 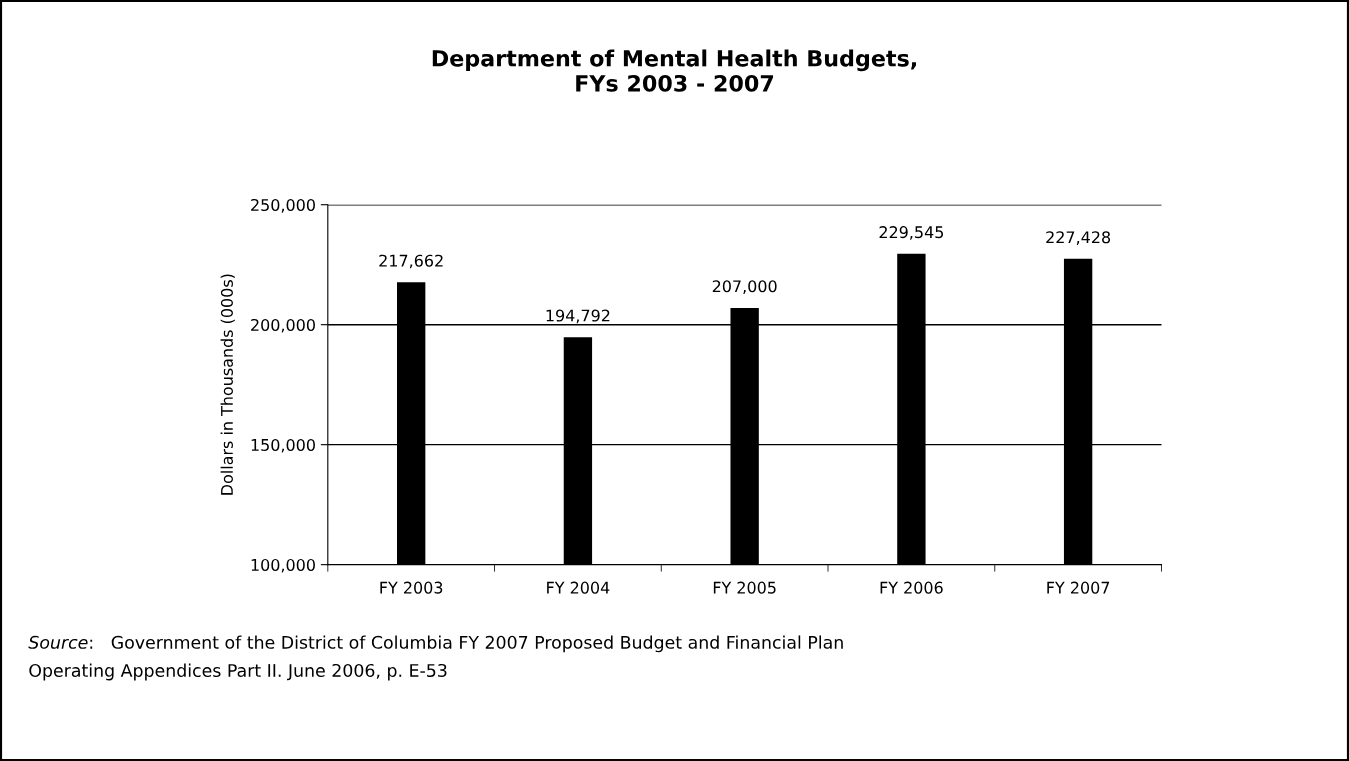 I want to click on data-label: 207,000, so click(x=744, y=287).